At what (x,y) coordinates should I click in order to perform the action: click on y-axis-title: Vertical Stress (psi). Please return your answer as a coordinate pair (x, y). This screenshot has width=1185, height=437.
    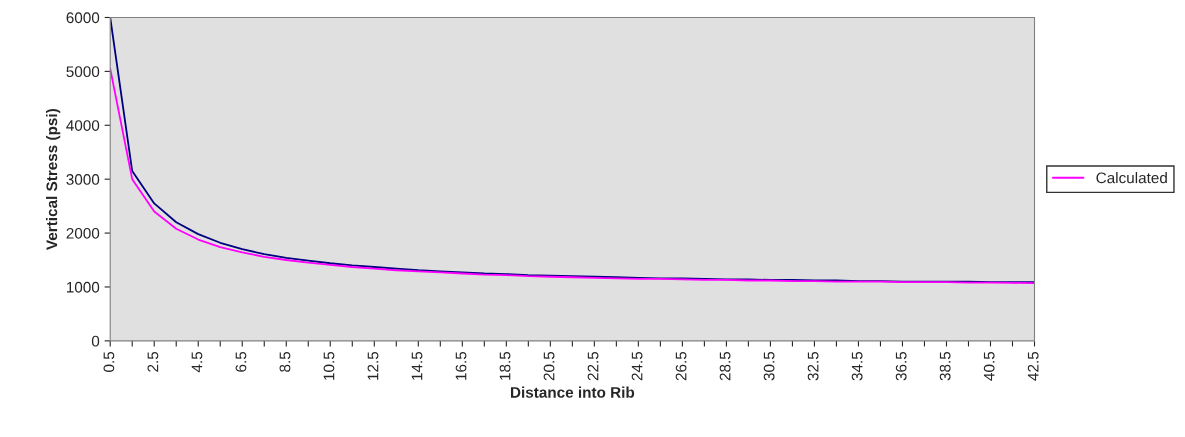
    Looking at the image, I should click on (53, 179).